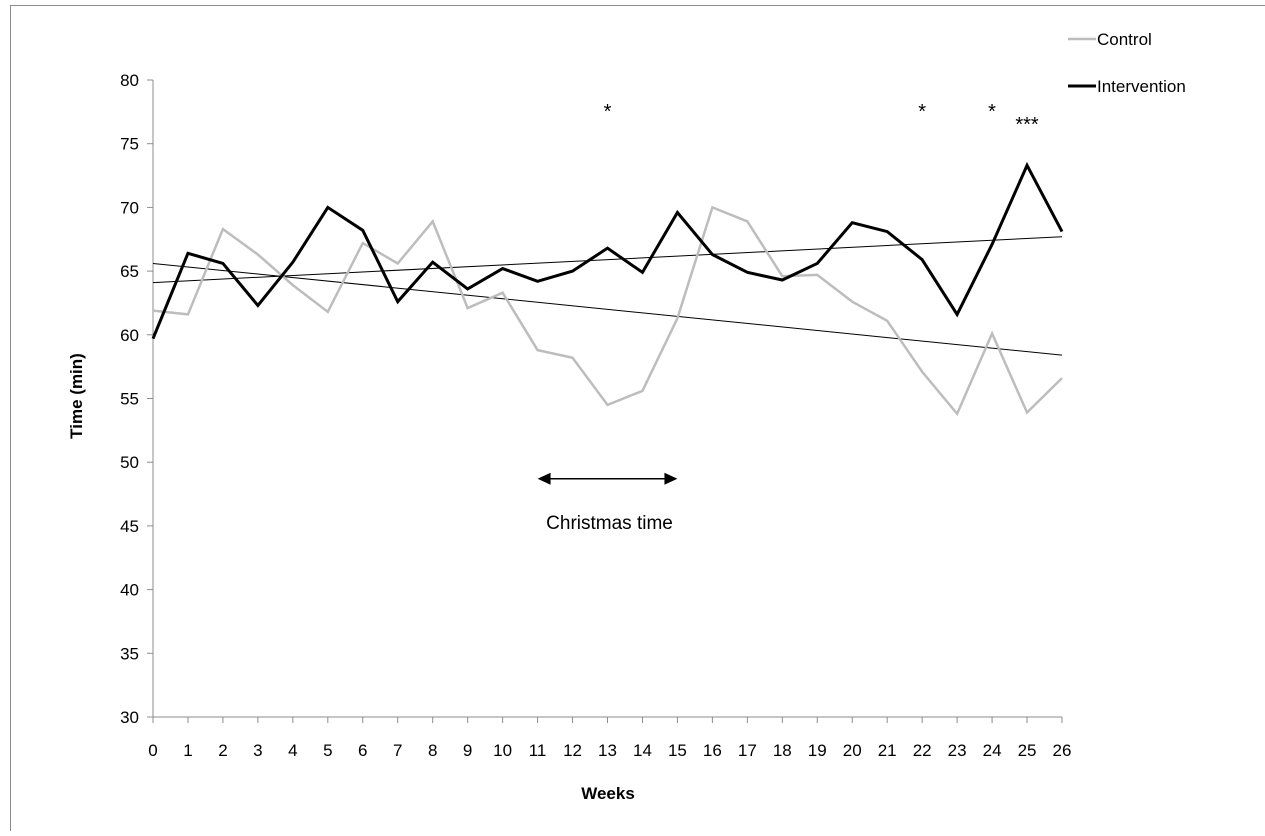  I want to click on x-tick-label: 10, so click(502, 750).